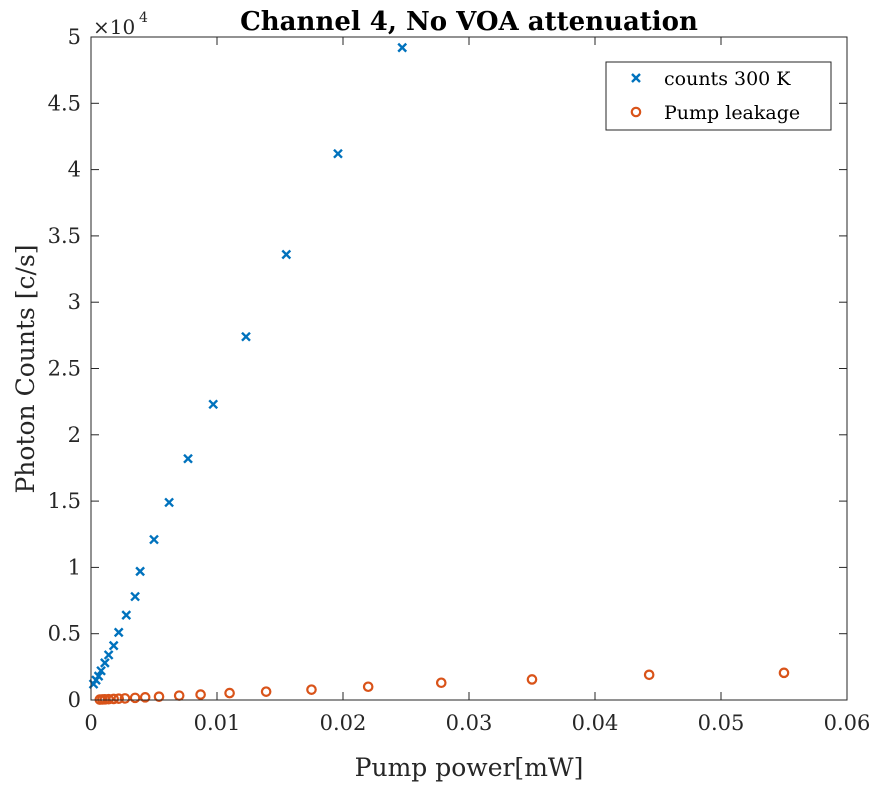  I want to click on chart-title: Channel 4, No VOA attenuation, so click(469, 22).